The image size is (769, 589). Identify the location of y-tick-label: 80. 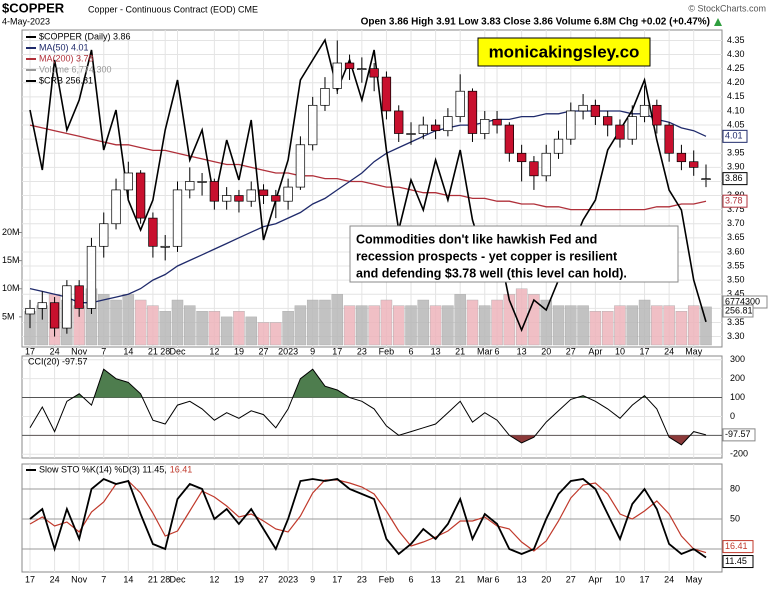
(735, 488).